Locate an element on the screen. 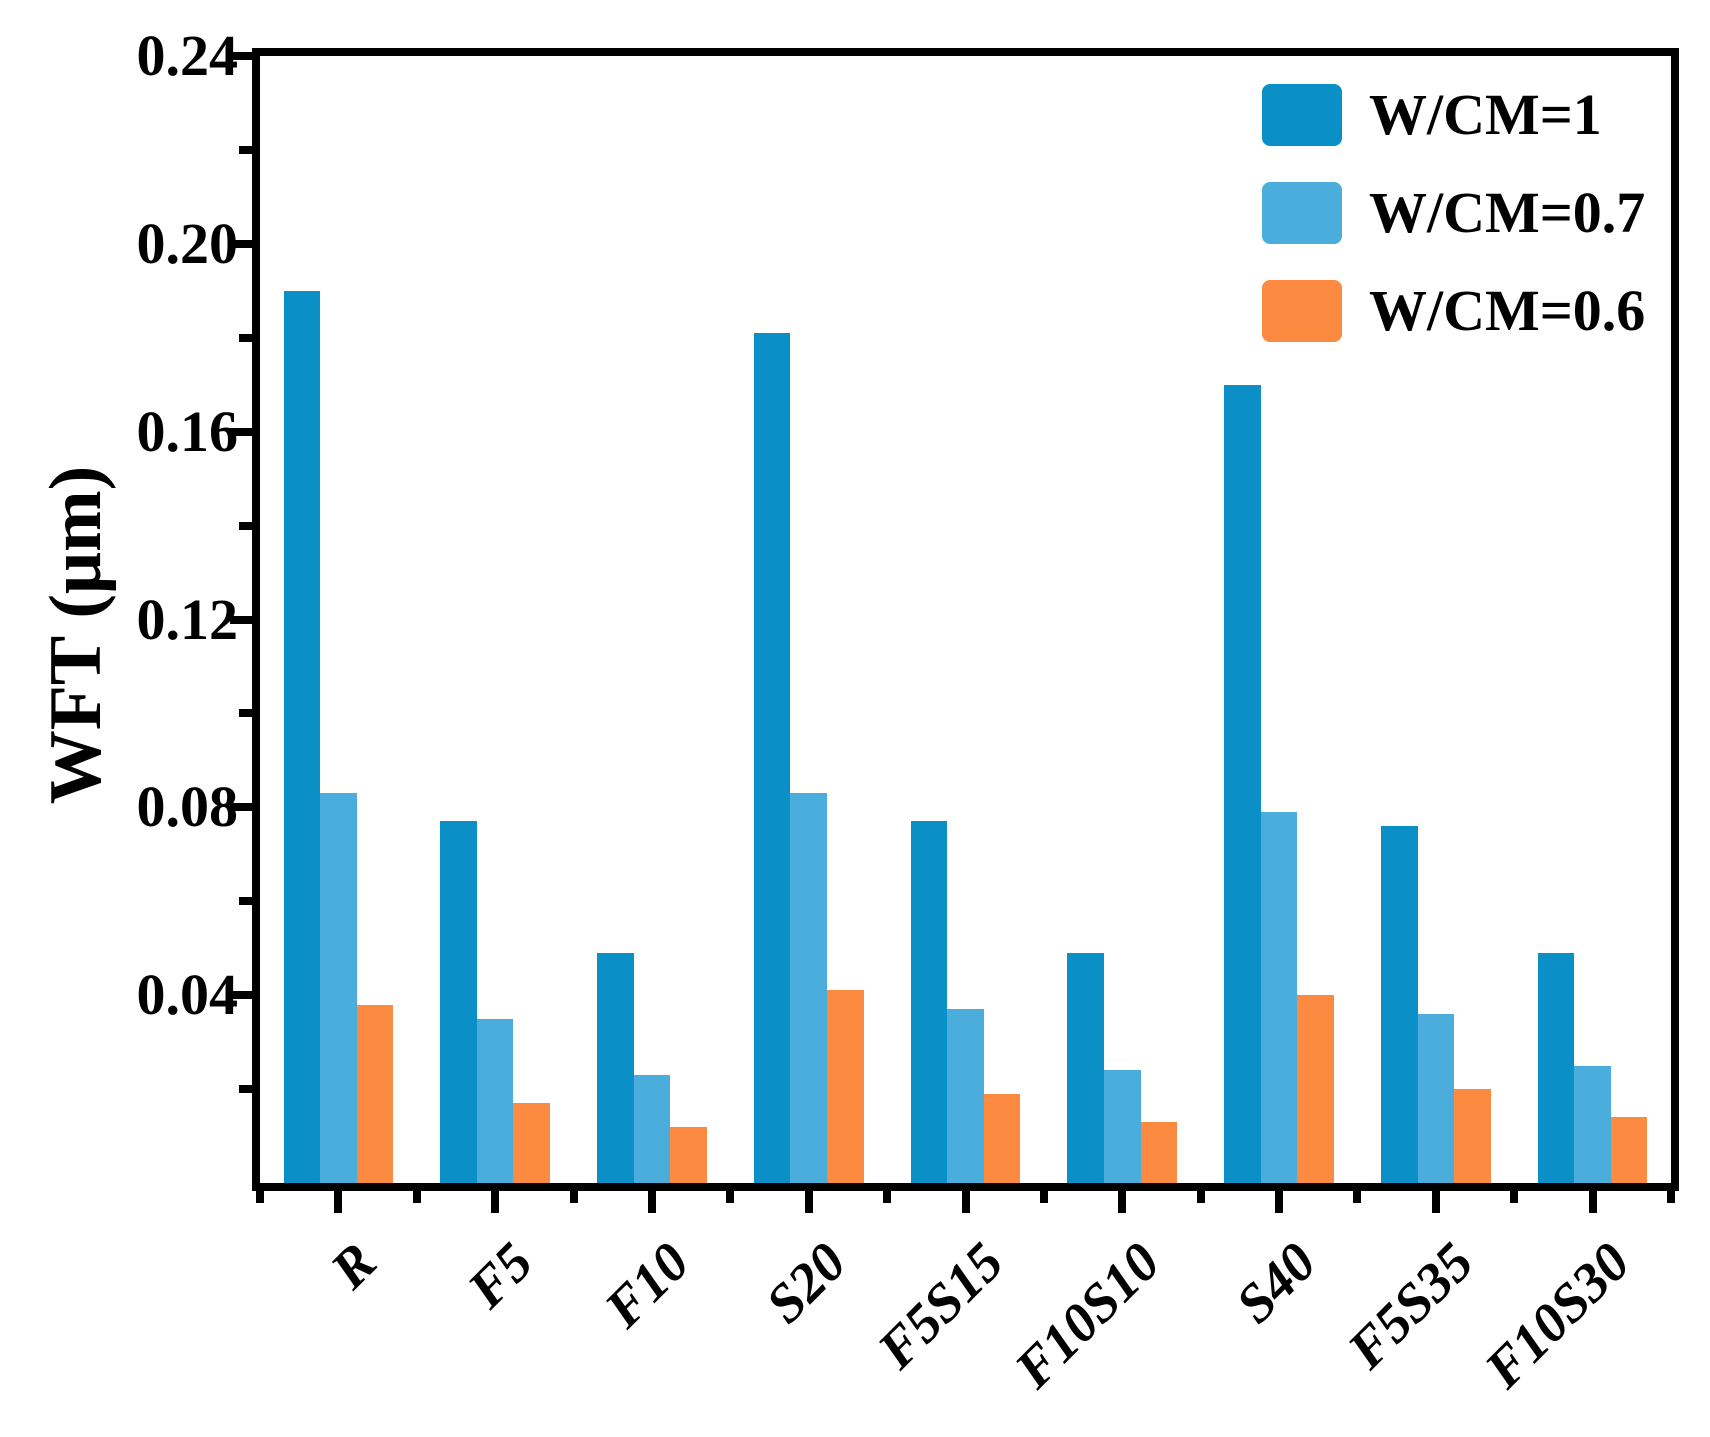 The height and width of the screenshot is (1437, 1710). legend-item: W/CM=0.7 is located at coordinates (1453, 213).